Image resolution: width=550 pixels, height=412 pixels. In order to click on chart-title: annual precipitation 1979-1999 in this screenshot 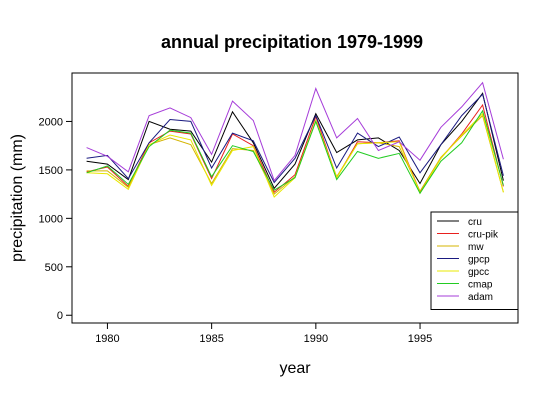, I will do `click(292, 42)`.